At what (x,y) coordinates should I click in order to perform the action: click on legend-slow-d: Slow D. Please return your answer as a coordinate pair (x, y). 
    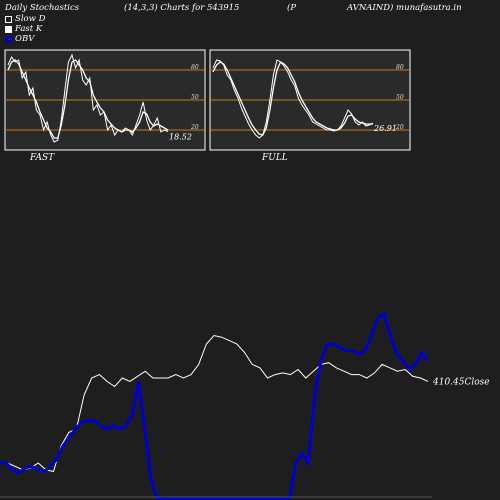
    Looking at the image, I should click on (25, 19).